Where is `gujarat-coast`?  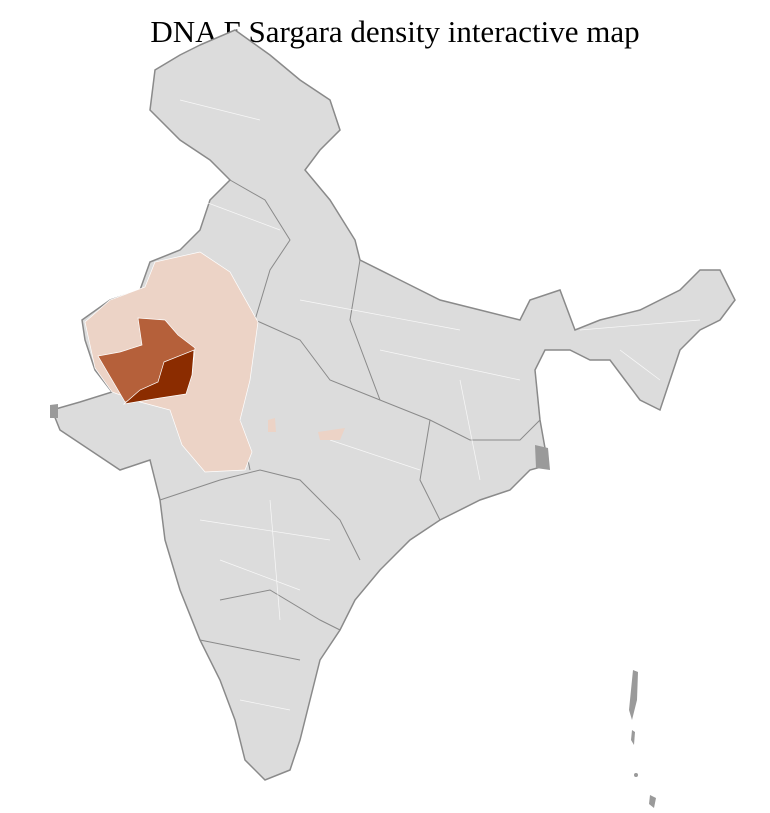
gujarat-coast is located at coordinates (54, 411).